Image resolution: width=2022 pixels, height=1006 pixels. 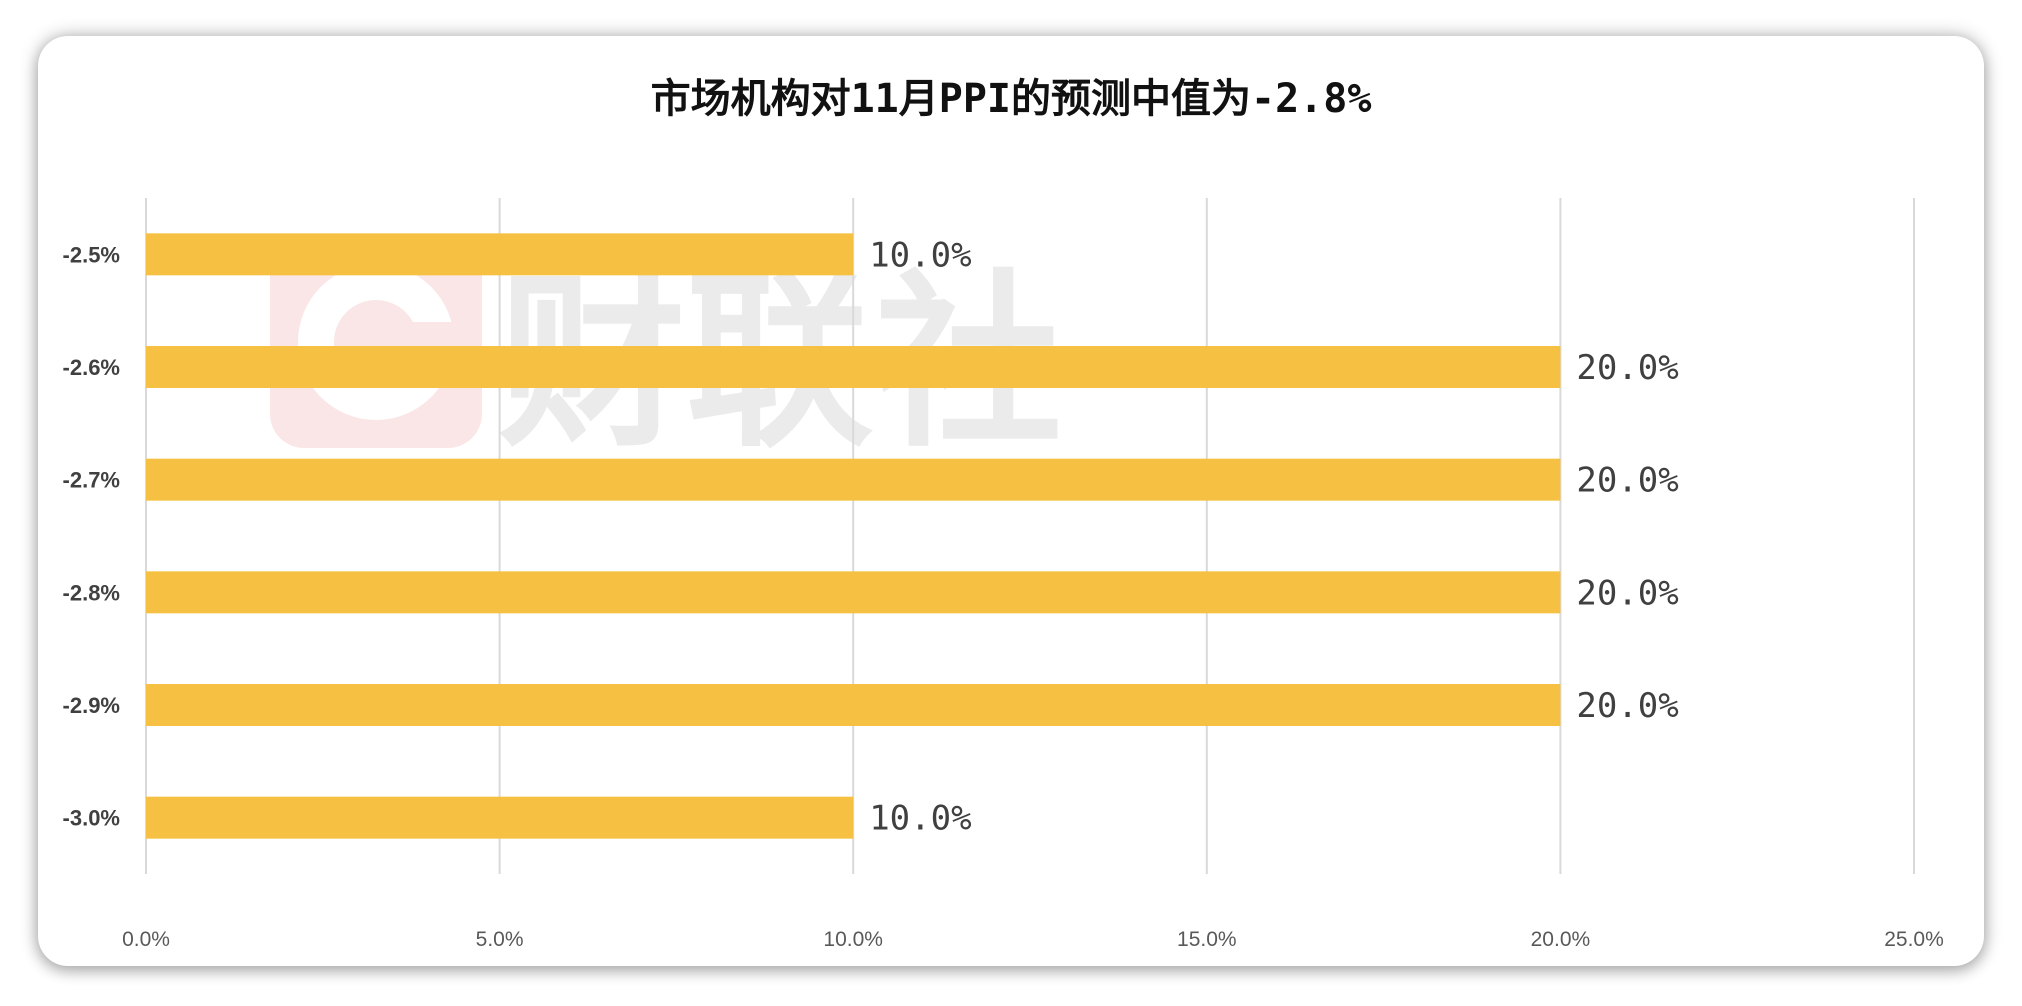 I want to click on x-tick-label: 5.0%, so click(x=500, y=939).